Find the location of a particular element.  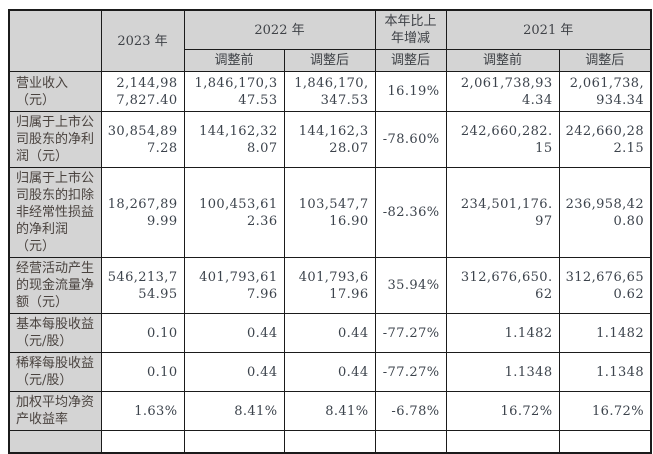

header-2021-pre-adjust: 调整前 is located at coordinates (502, 60).